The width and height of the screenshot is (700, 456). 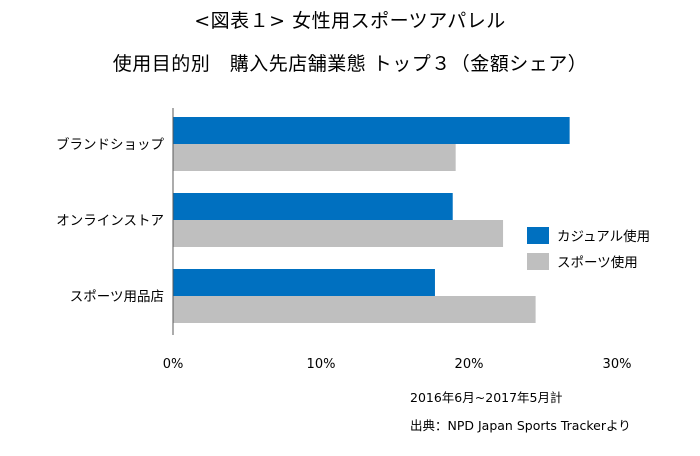 What do you see at coordinates (110, 144) in the screenshot?
I see `category-label-0: ブランドショップ` at bounding box center [110, 144].